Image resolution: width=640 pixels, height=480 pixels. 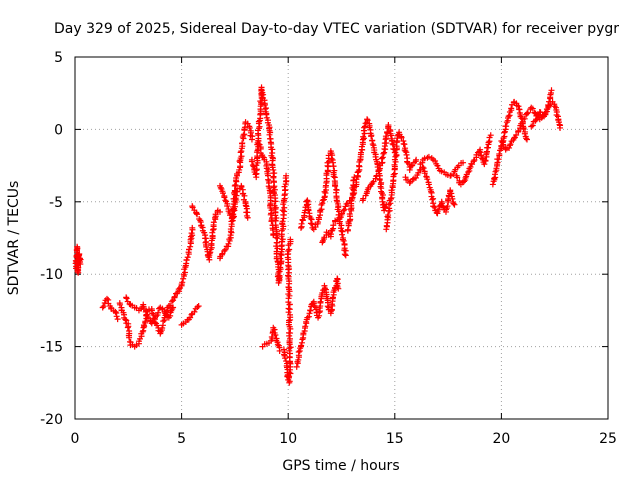 What do you see at coordinates (75, 439) in the screenshot?
I see `x-tick-label: 0` at bounding box center [75, 439].